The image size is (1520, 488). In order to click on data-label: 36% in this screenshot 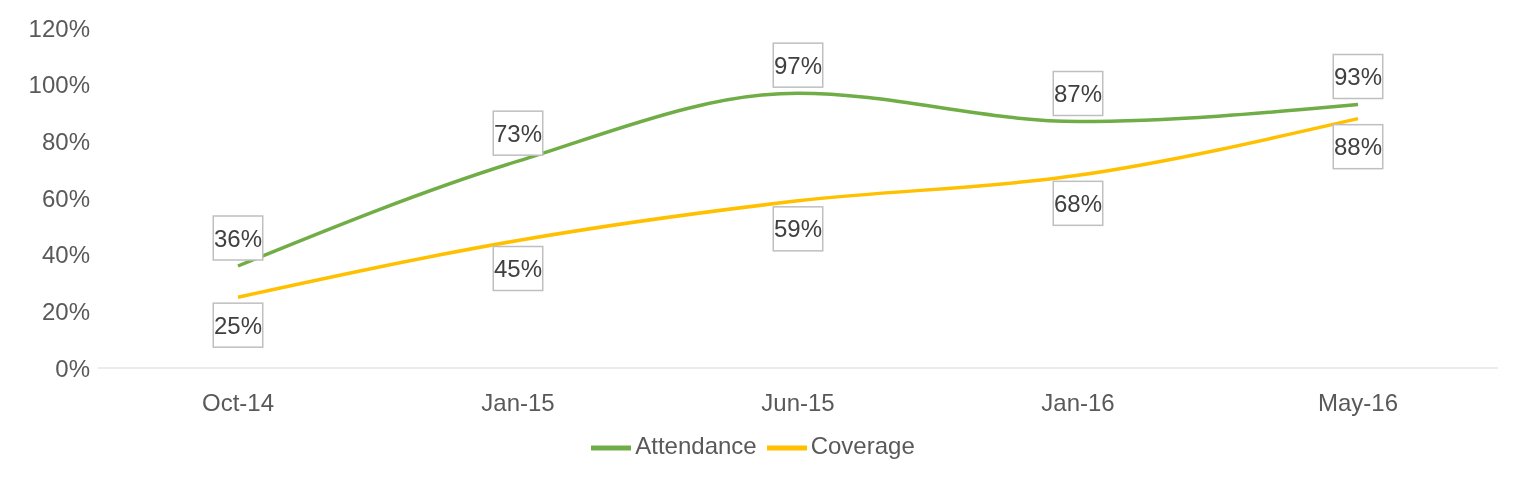, I will do `click(238, 238)`.